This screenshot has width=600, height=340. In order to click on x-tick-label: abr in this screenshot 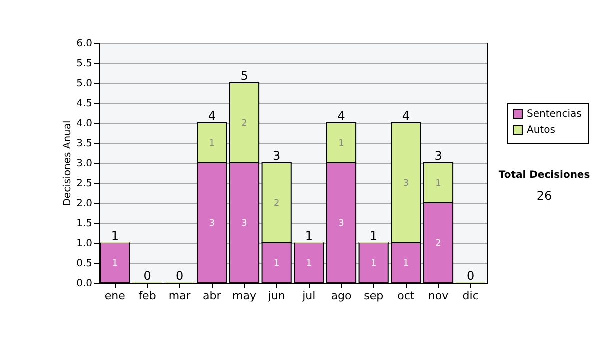, I will do `click(212, 296)`.